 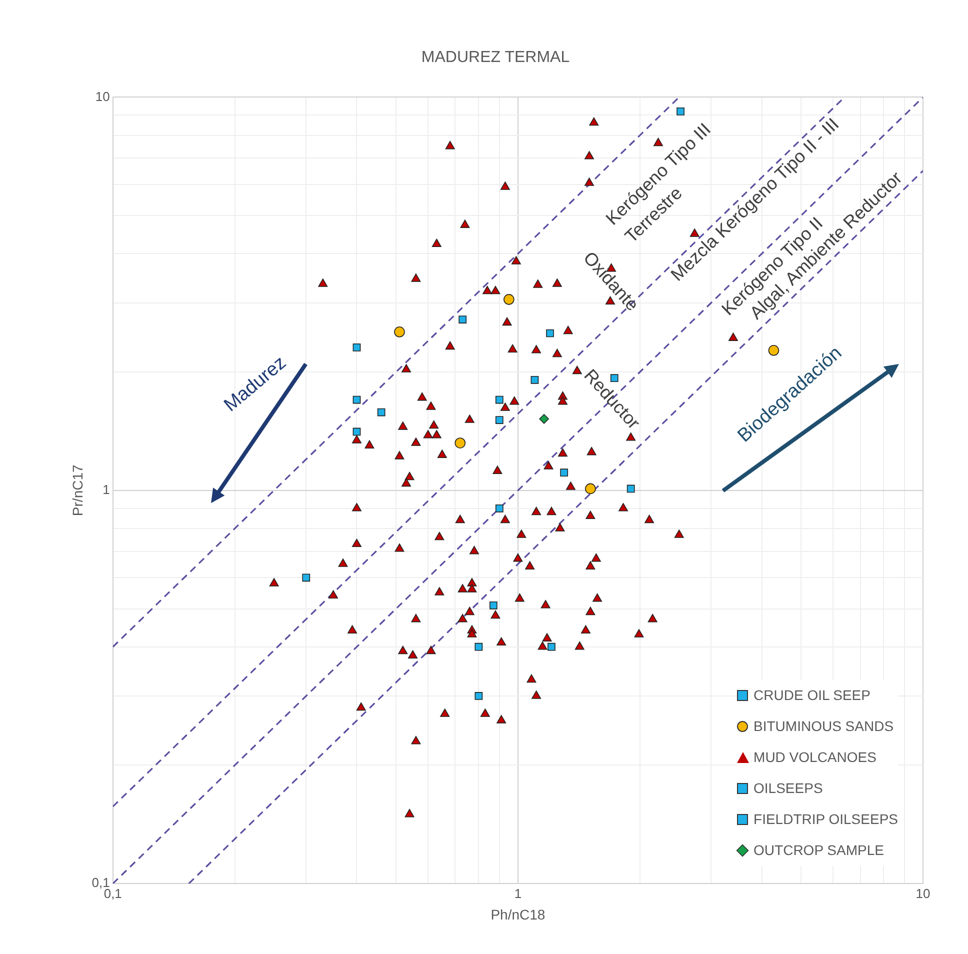 I want to click on legend-label: OUTCROP SAMPLE, so click(x=819, y=850).